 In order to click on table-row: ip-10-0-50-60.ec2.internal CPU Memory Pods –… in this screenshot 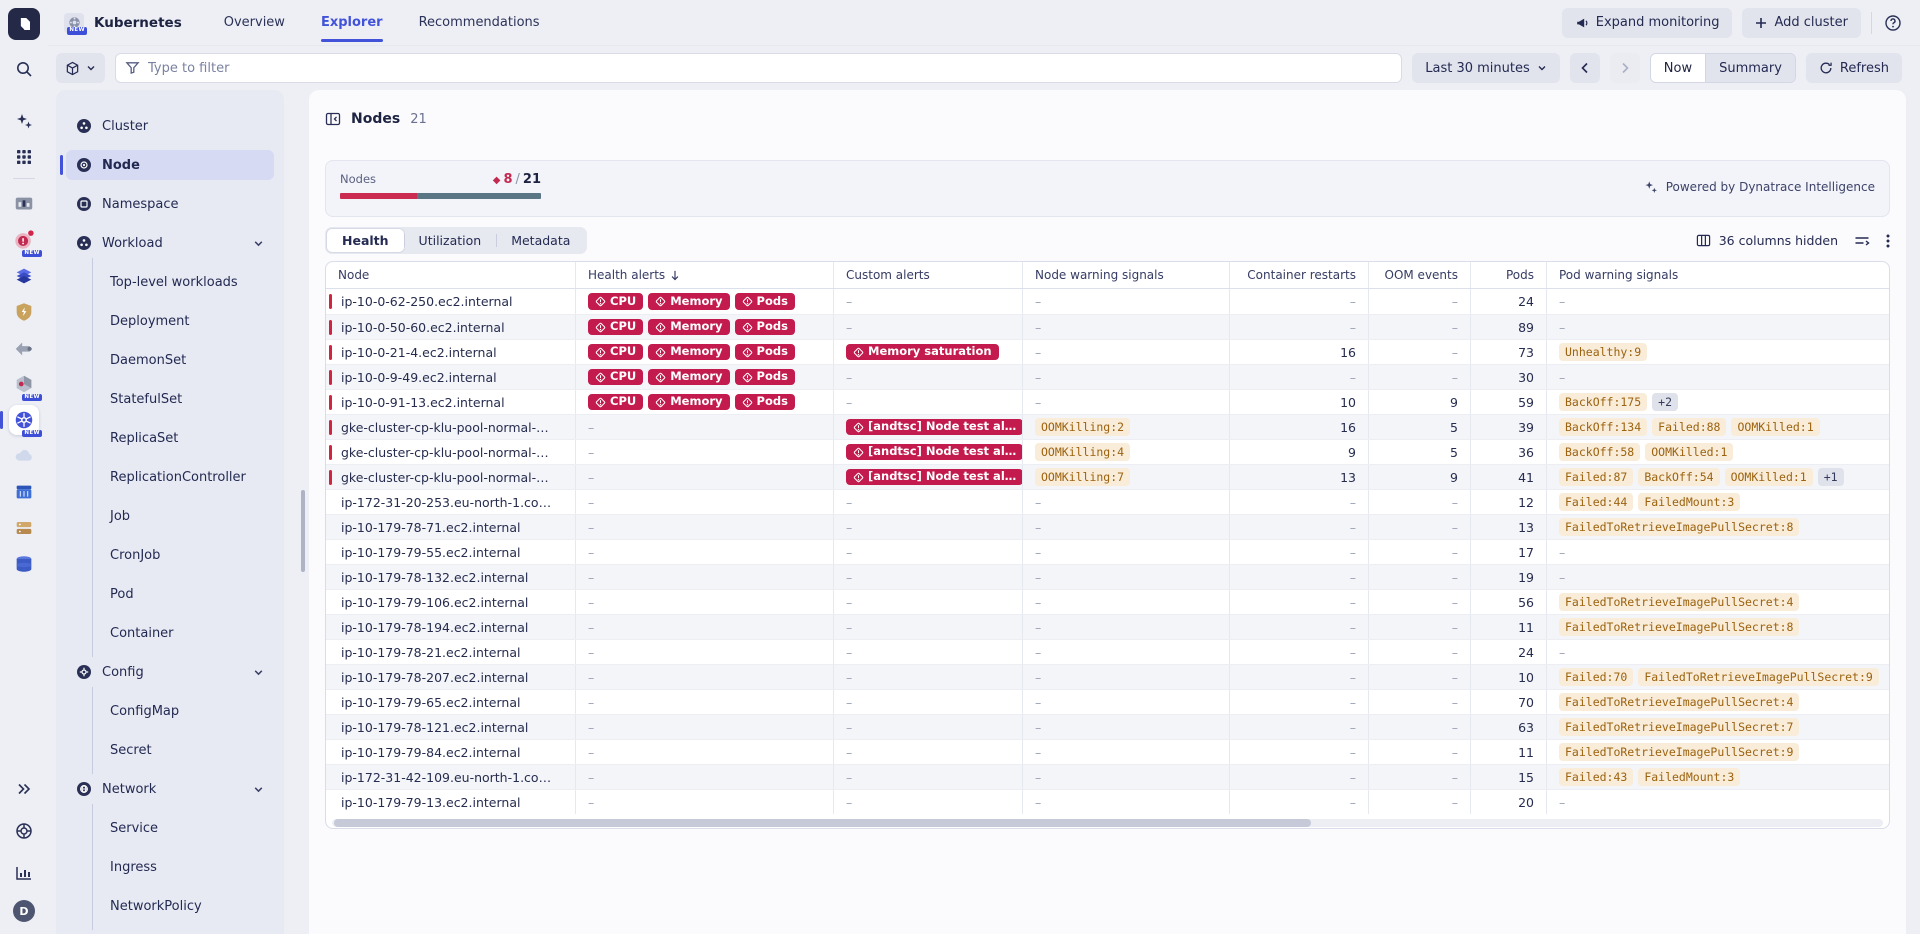, I will do `click(1107, 326)`.